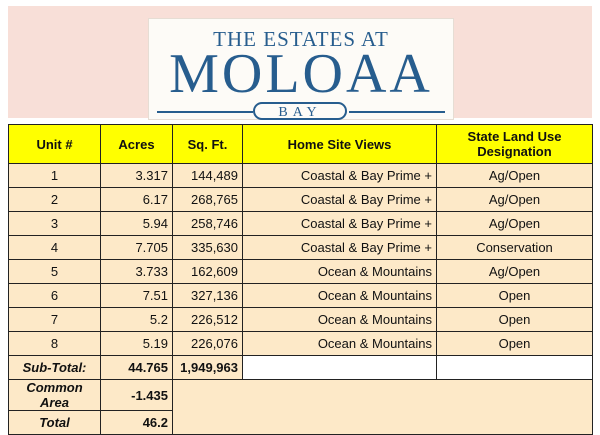 This screenshot has height=435, width=600. What do you see at coordinates (207, 247) in the screenshot?
I see `cell-sqft: 335,630` at bounding box center [207, 247].